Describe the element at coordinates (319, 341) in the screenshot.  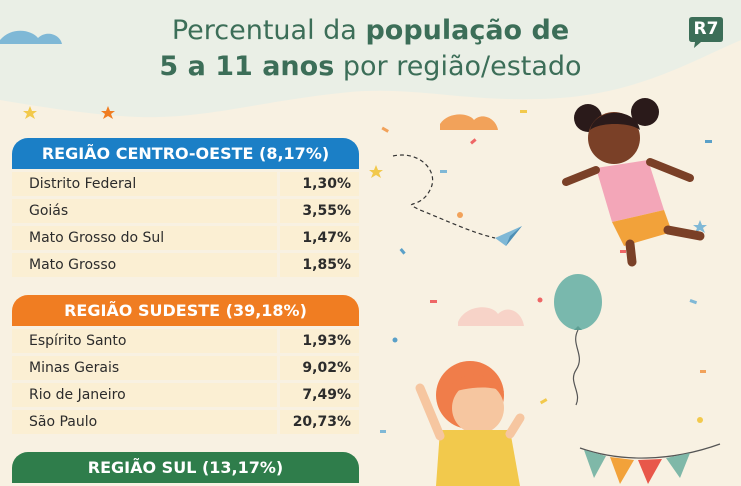
I see `state-percentage: 1,93%` at that location.